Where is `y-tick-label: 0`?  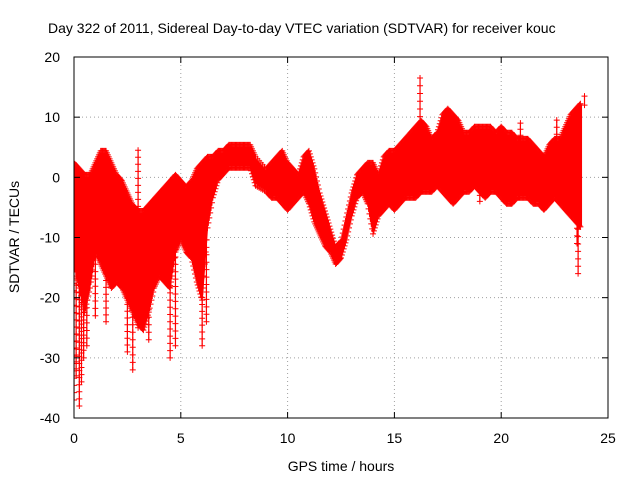
y-tick-label: 0 is located at coordinates (56, 177).